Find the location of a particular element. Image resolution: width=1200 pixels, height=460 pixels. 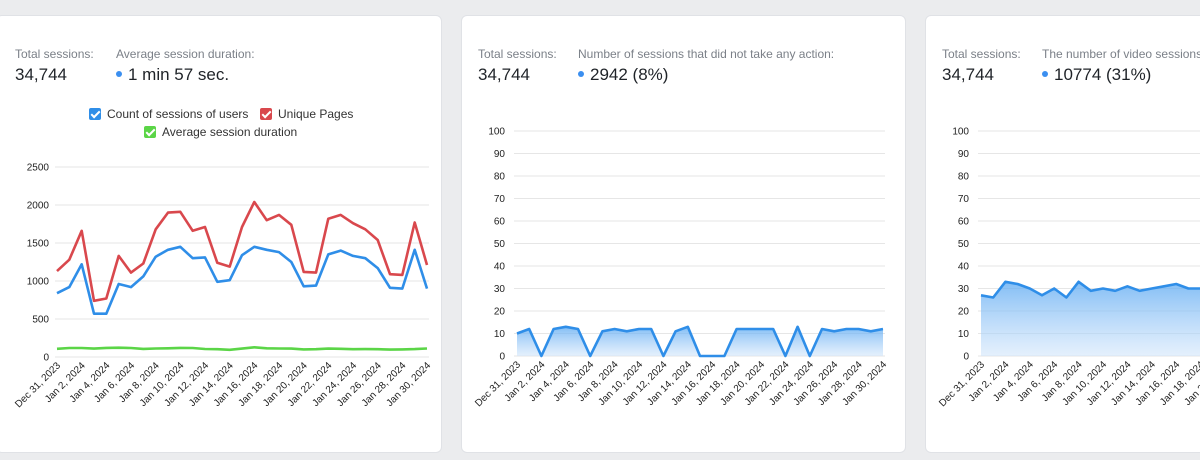

y-tick-label: 2000 is located at coordinates (38, 206).